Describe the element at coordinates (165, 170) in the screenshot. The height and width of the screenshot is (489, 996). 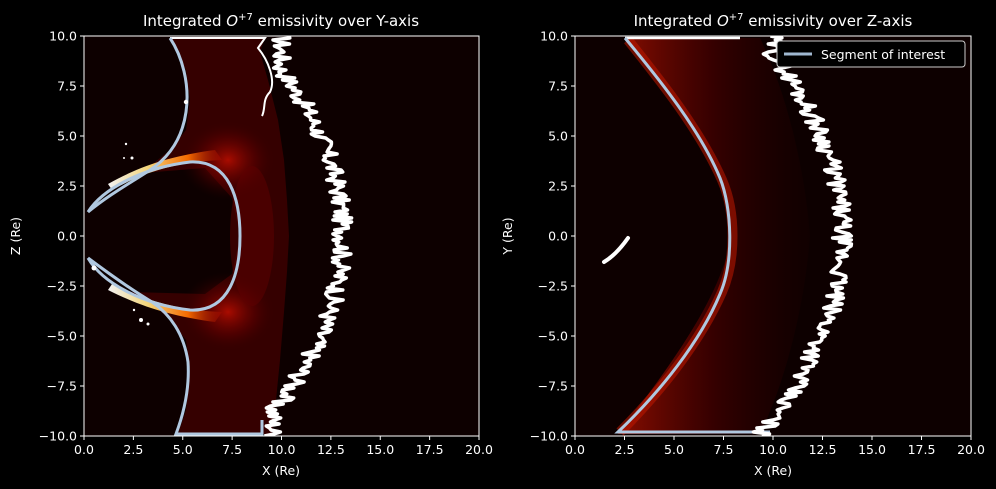
I see `left-beam-north` at that location.